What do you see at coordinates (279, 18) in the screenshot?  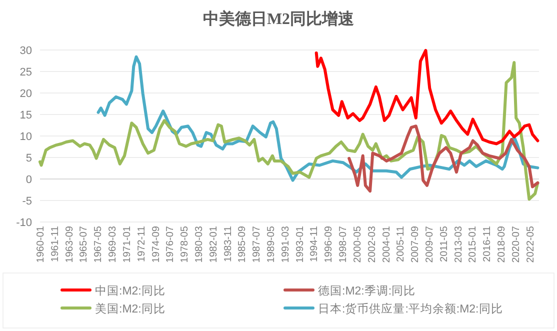 I see `chart-title: 中美德日M2同比增速` at bounding box center [279, 18].